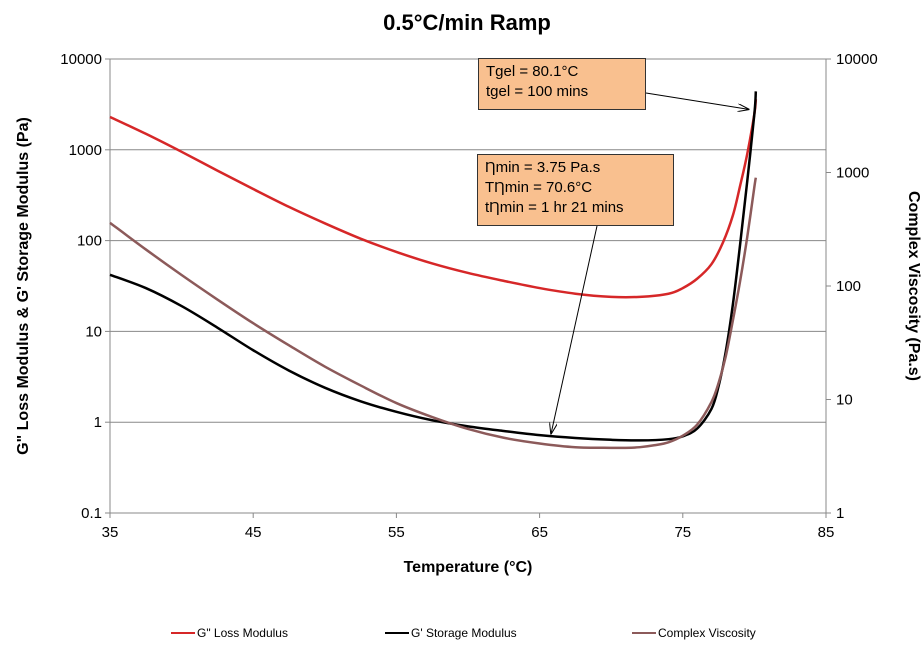 The height and width of the screenshot is (650, 923). I want to click on y-axis-left-ticks: 0.1 1 10 100 1000 10000, so click(85, 286).